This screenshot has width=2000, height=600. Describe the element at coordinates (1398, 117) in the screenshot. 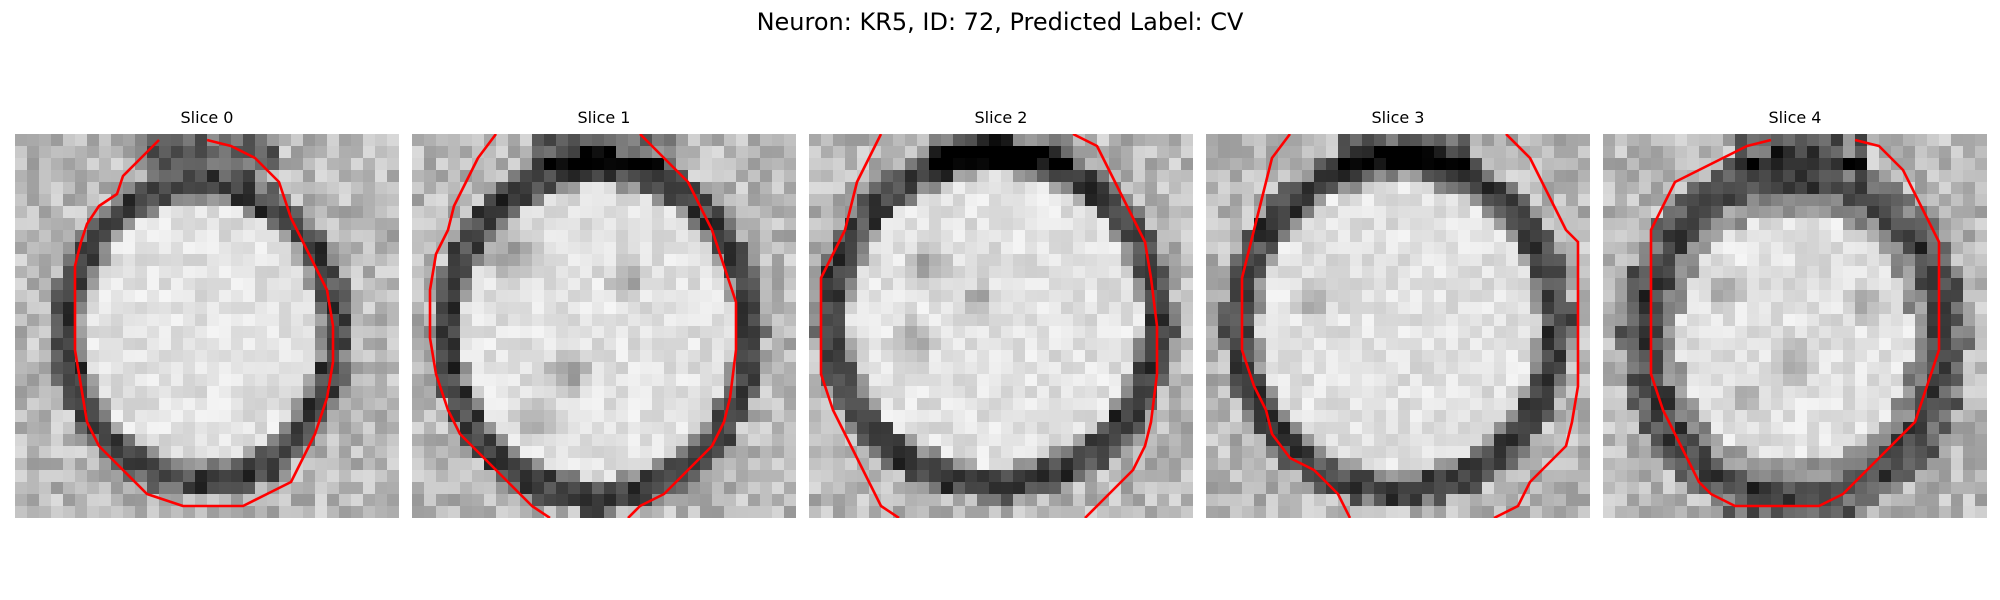

I see `slice-title: Slice 3` at that location.